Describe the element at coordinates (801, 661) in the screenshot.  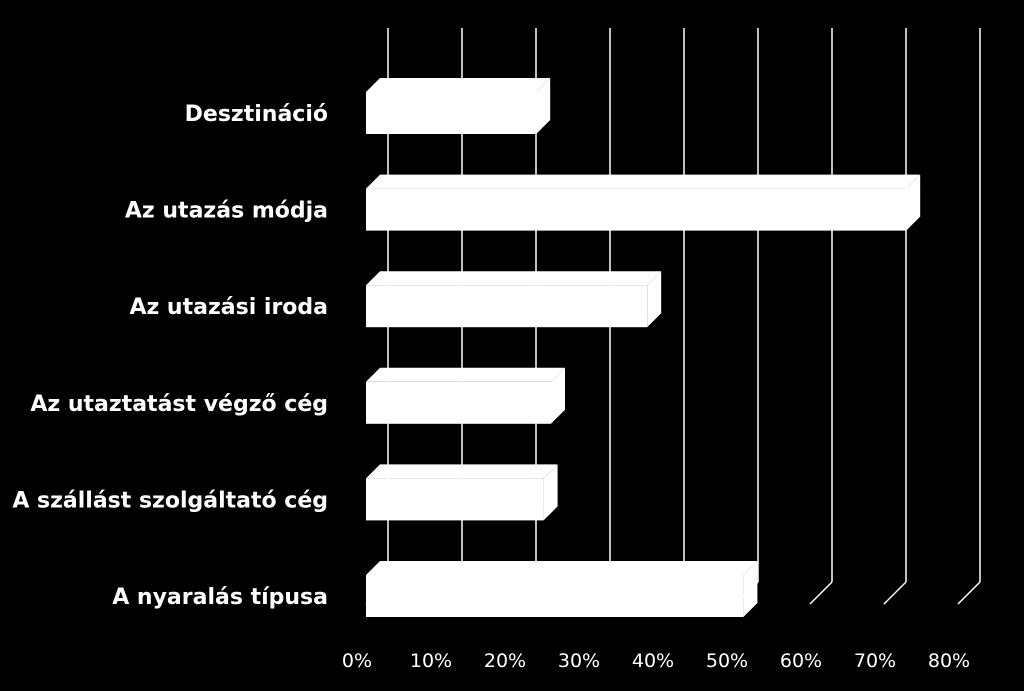
I see `x-tick-label: 60%` at that location.